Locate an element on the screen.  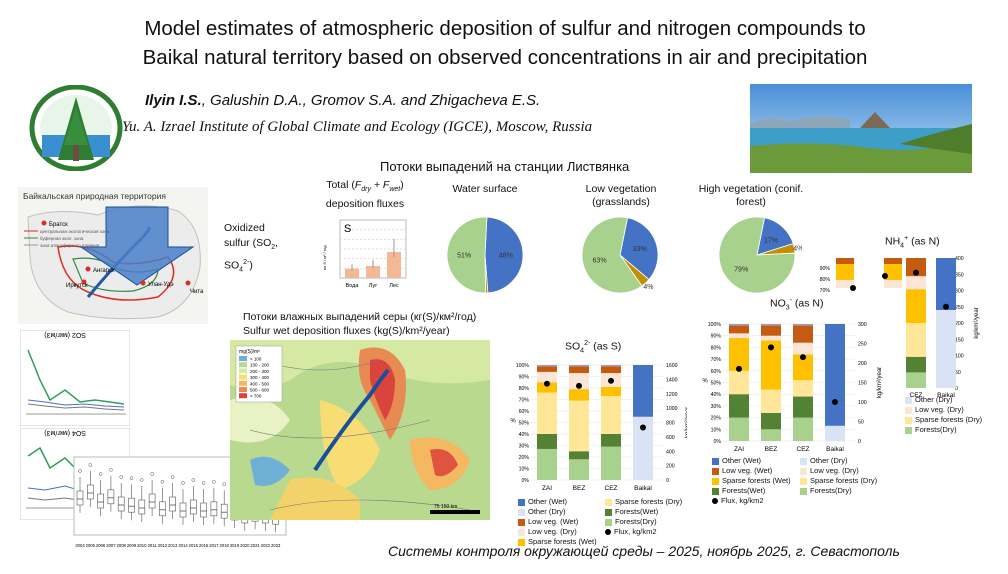
no3-legend-dot is located at coordinates (715, 501).